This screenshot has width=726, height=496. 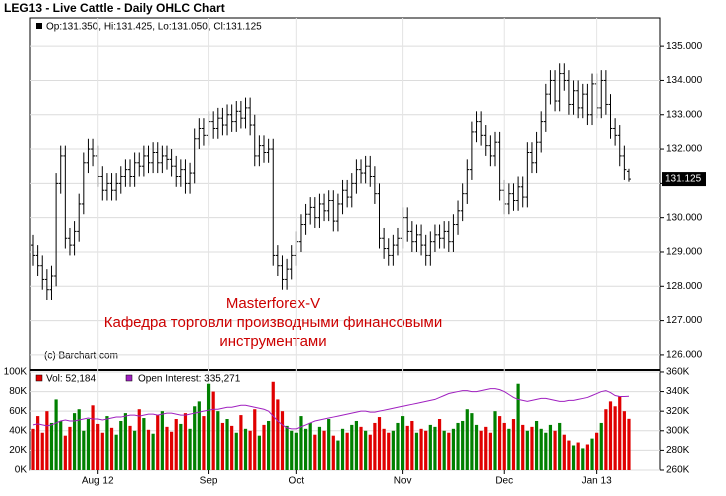 I want to click on y-tick-label: 80K, so click(x=18, y=391).